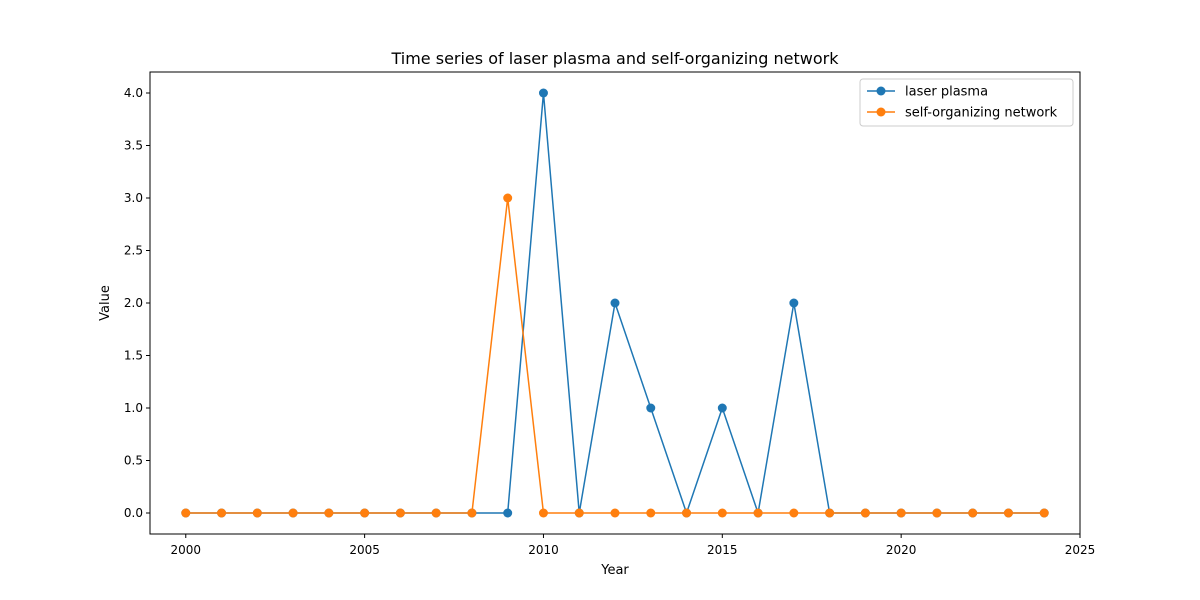 The image size is (1200, 600). I want to click on x-axis-label: Year, so click(614, 570).